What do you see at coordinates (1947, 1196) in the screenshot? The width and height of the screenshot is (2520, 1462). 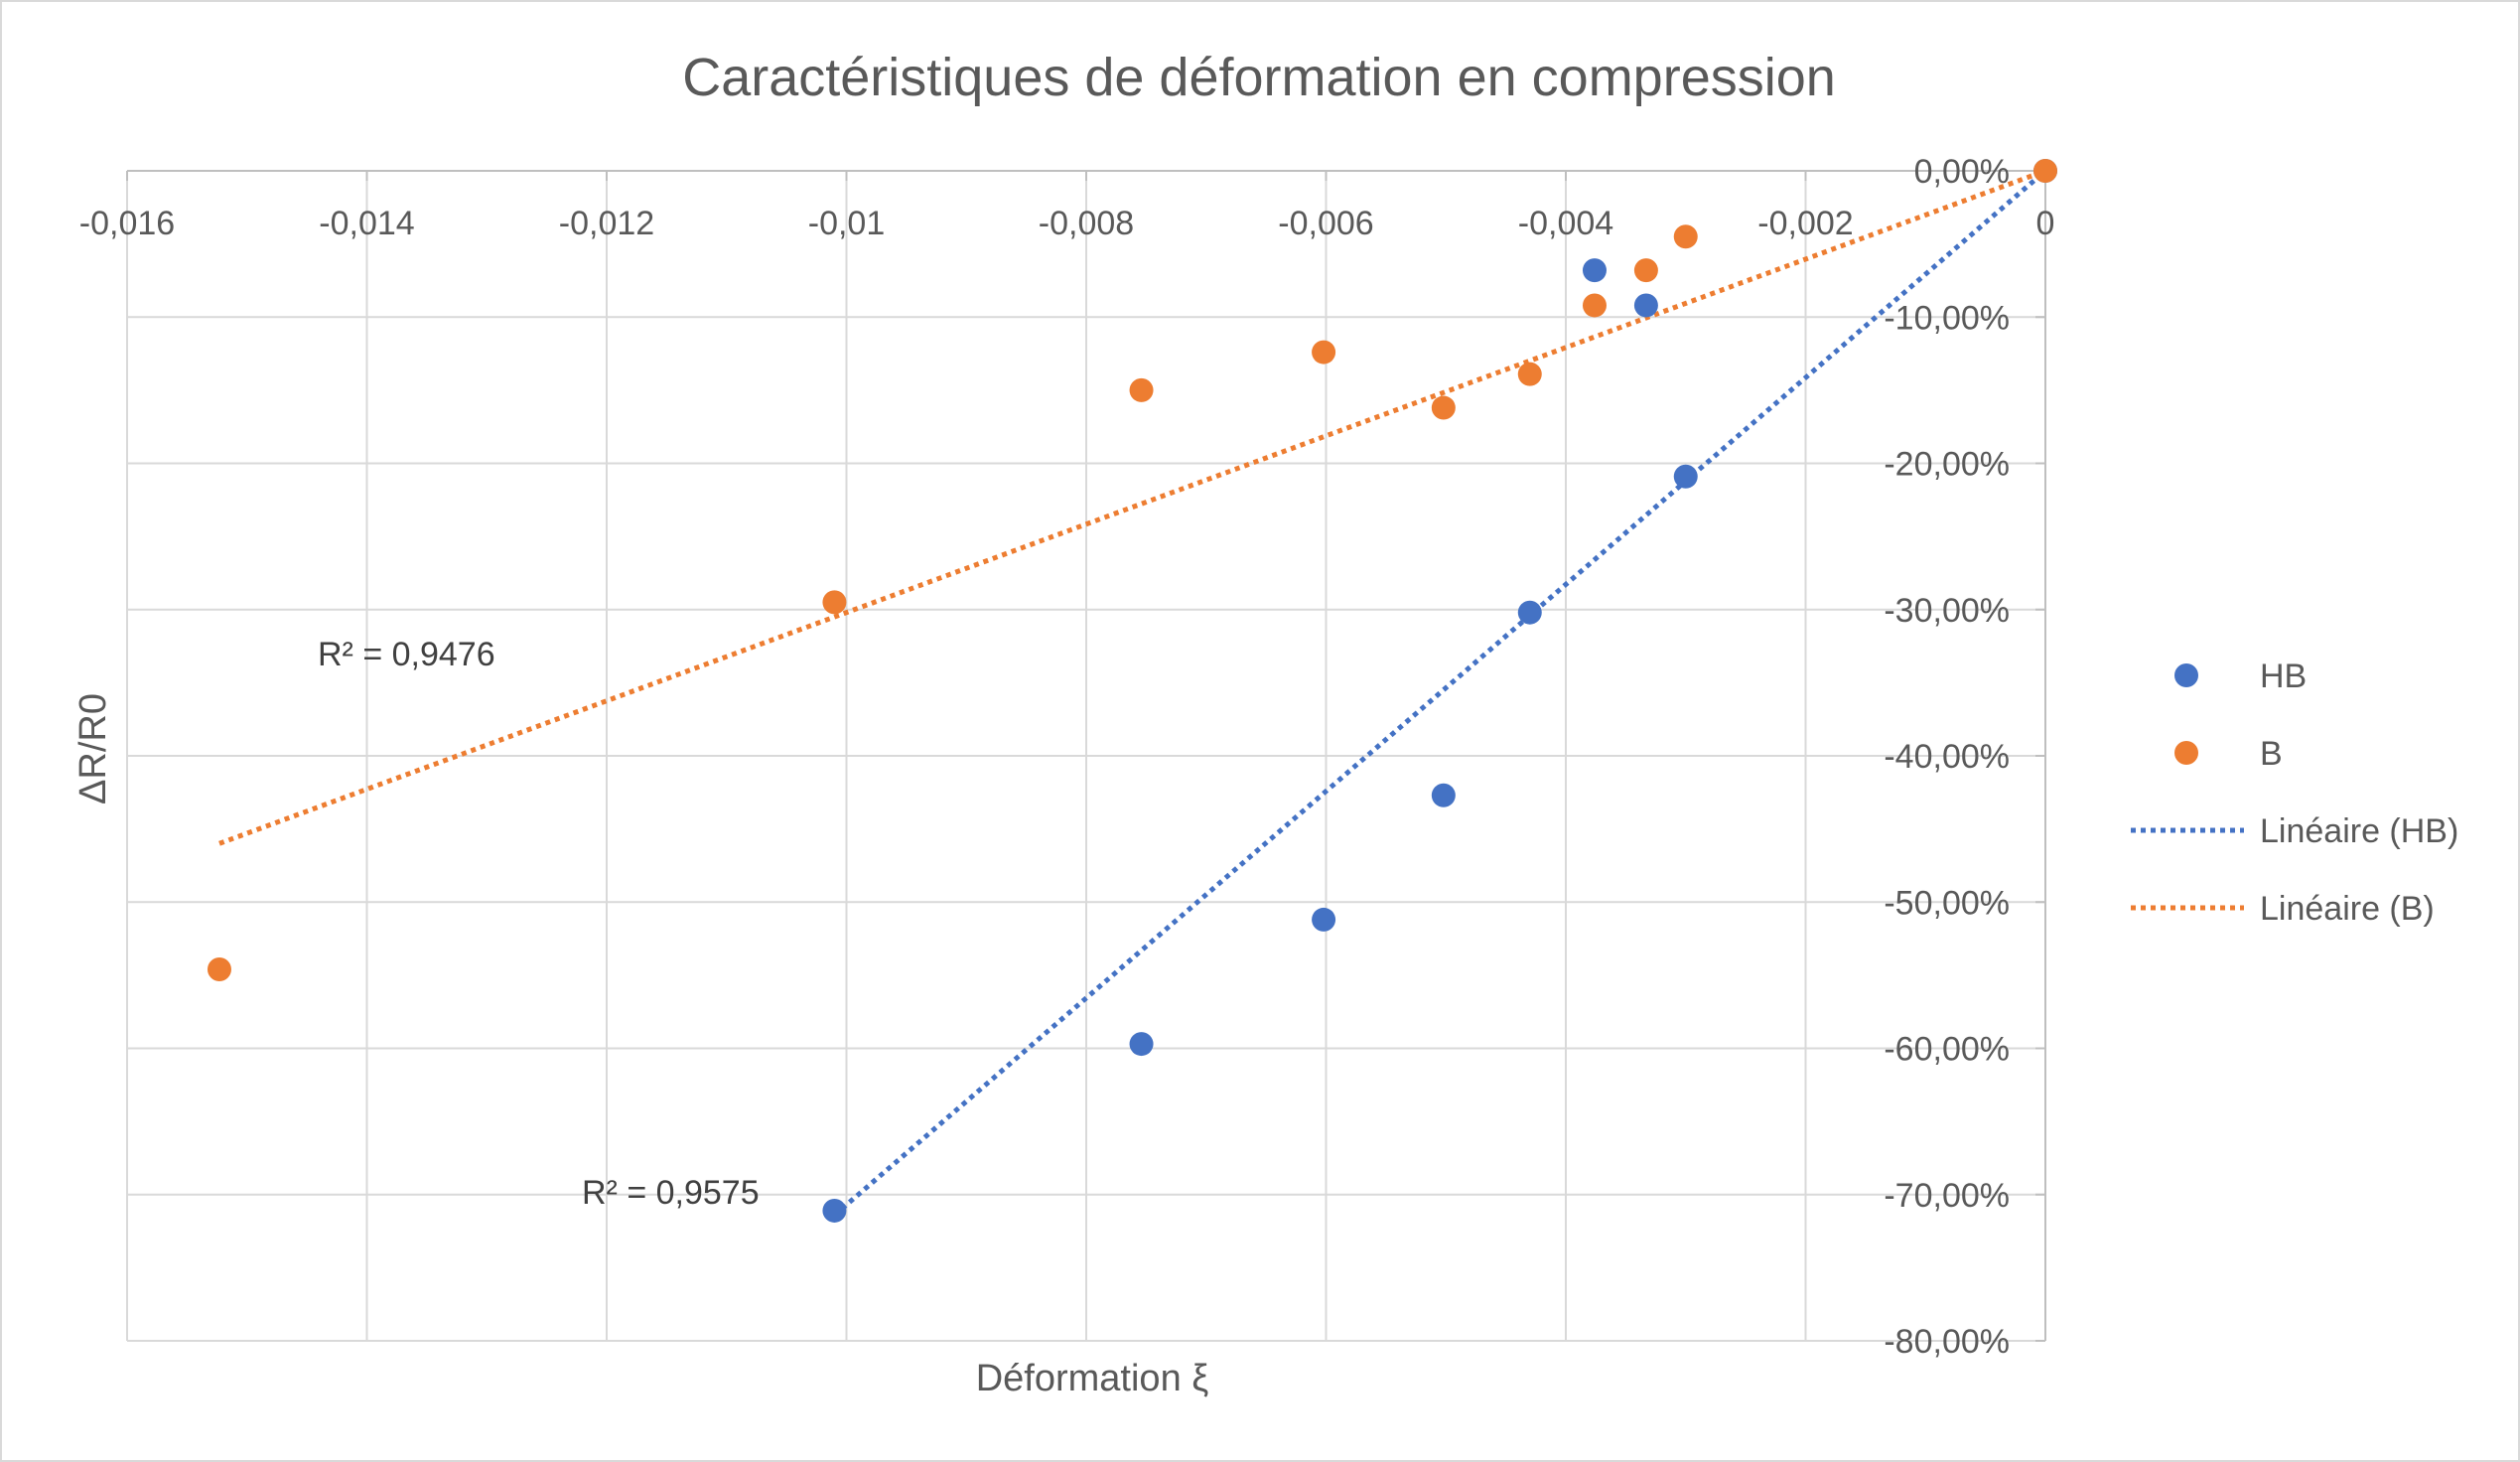 I see `y-tick-label: -70,00%` at bounding box center [1947, 1196].